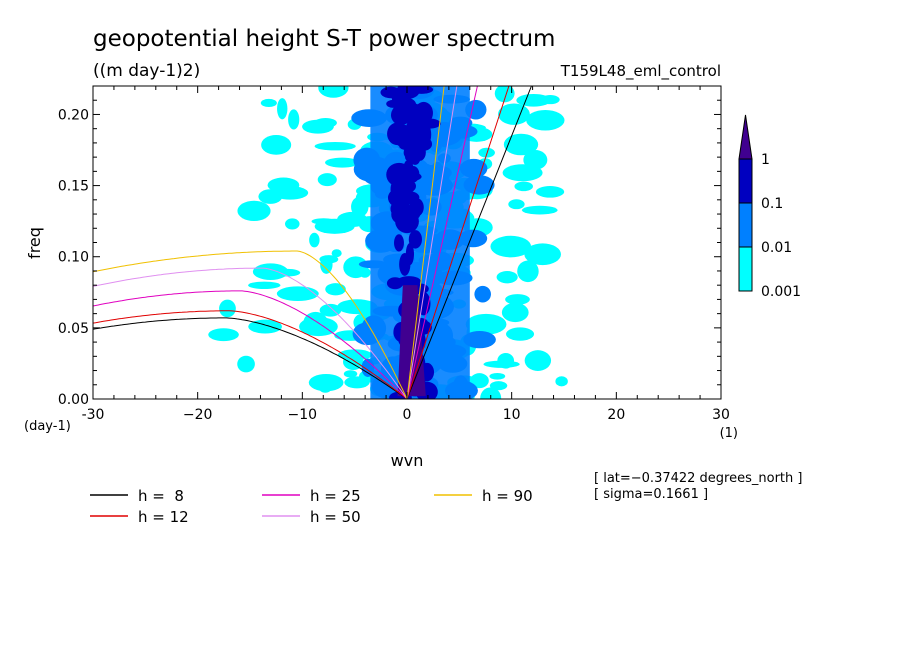  What do you see at coordinates (776, 248) in the screenshot?
I see `colorbar-label: 0.01` at bounding box center [776, 248].